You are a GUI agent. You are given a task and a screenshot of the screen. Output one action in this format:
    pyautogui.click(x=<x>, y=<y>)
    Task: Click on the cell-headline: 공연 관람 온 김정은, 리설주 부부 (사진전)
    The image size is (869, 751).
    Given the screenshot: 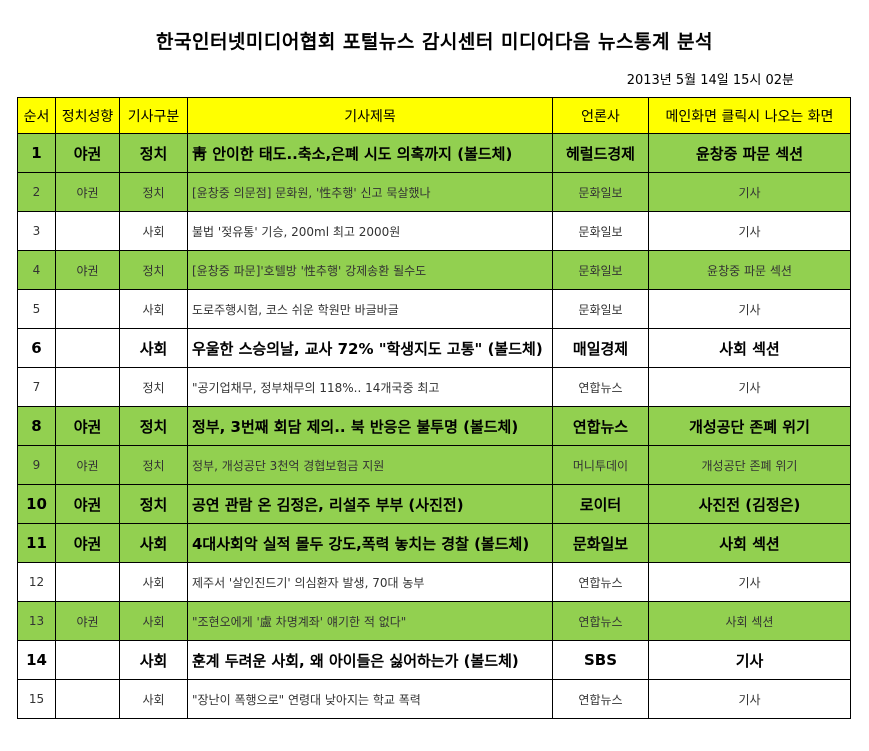 What is the action you would take?
    pyautogui.click(x=370, y=504)
    